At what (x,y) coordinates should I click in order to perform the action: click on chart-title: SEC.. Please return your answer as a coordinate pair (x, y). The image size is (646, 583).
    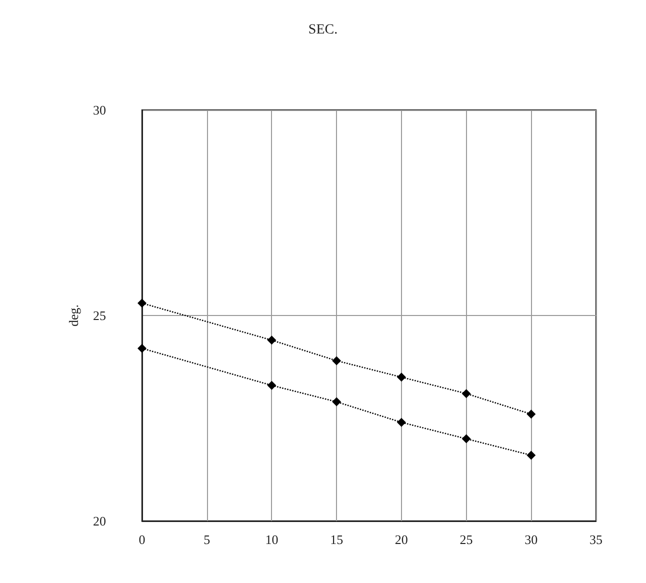
    Looking at the image, I should click on (323, 30).